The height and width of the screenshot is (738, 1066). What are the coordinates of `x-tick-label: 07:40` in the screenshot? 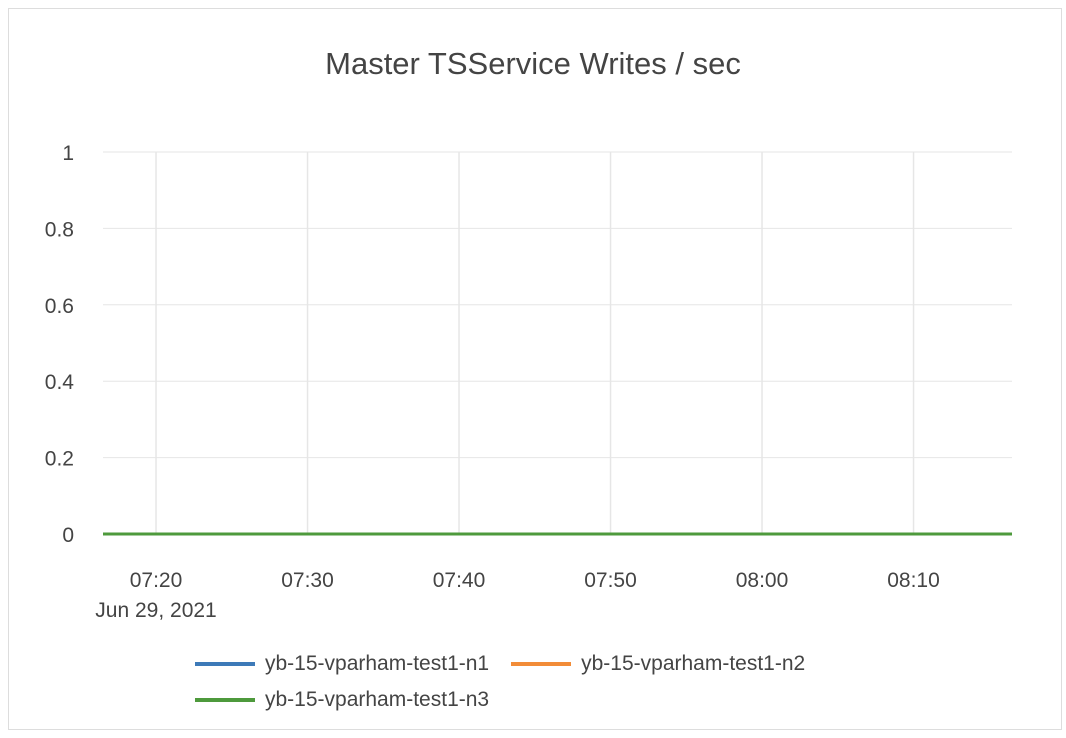 It's located at (459, 580).